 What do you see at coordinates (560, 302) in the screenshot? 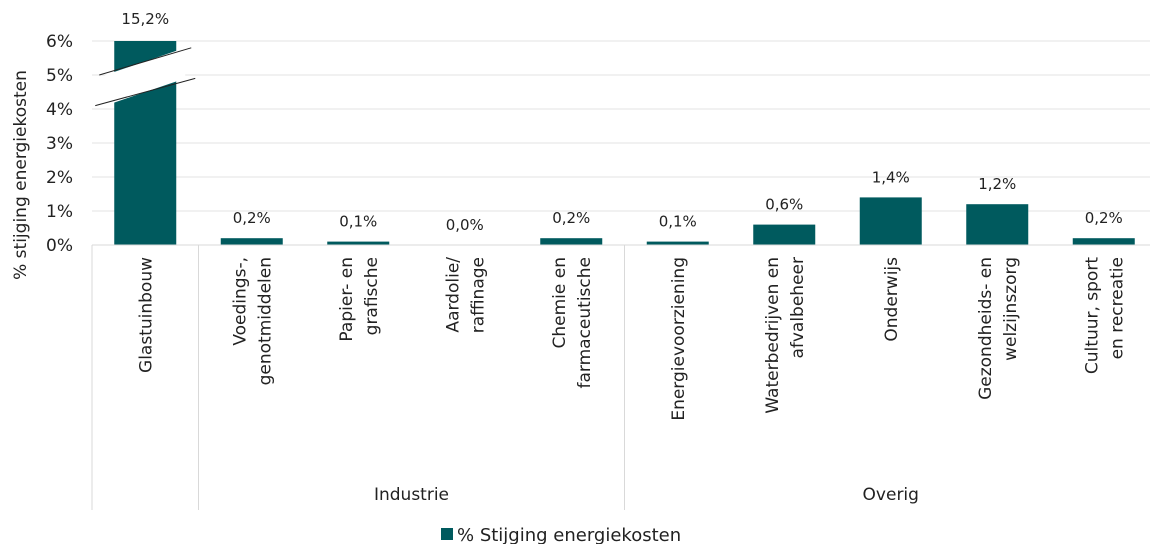
I see `x-tick-label: Chemie en` at bounding box center [560, 302].